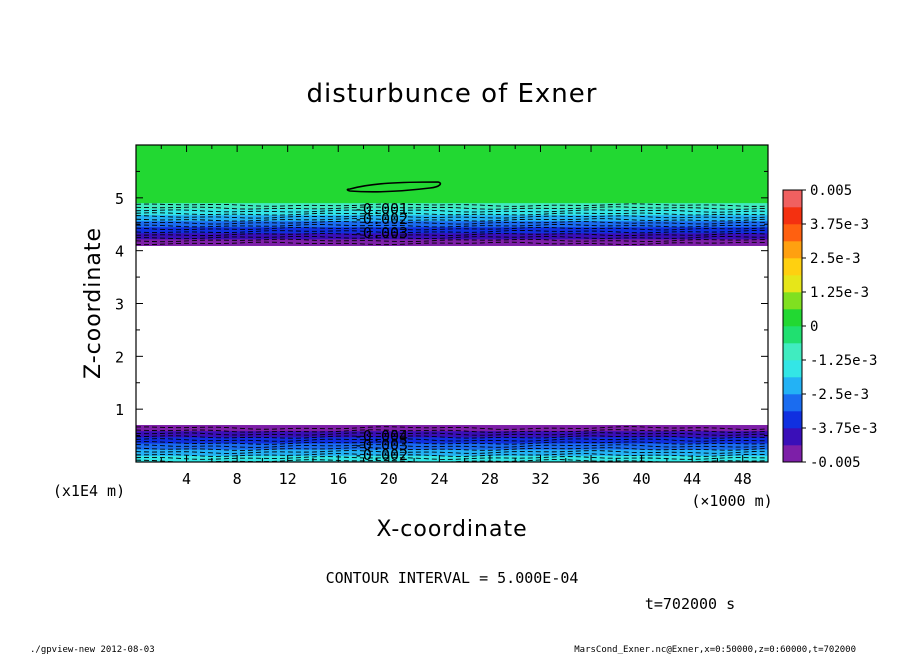 The height and width of the screenshot is (654, 904). What do you see at coordinates (690, 604) in the screenshot?
I see `time-label: t=702000 s` at bounding box center [690, 604].